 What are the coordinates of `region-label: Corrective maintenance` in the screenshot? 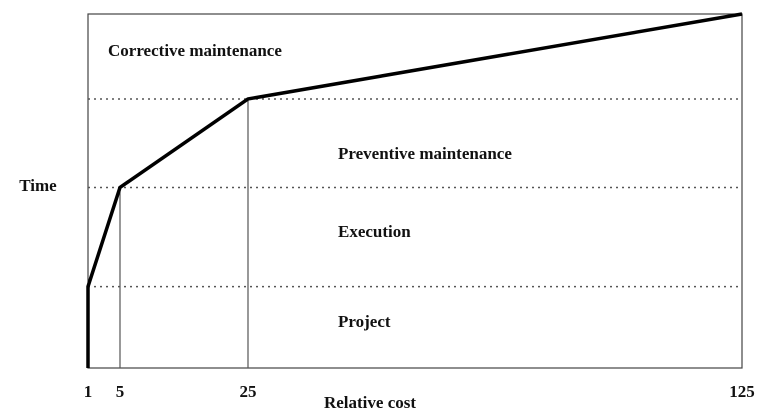 It's located at (195, 50).